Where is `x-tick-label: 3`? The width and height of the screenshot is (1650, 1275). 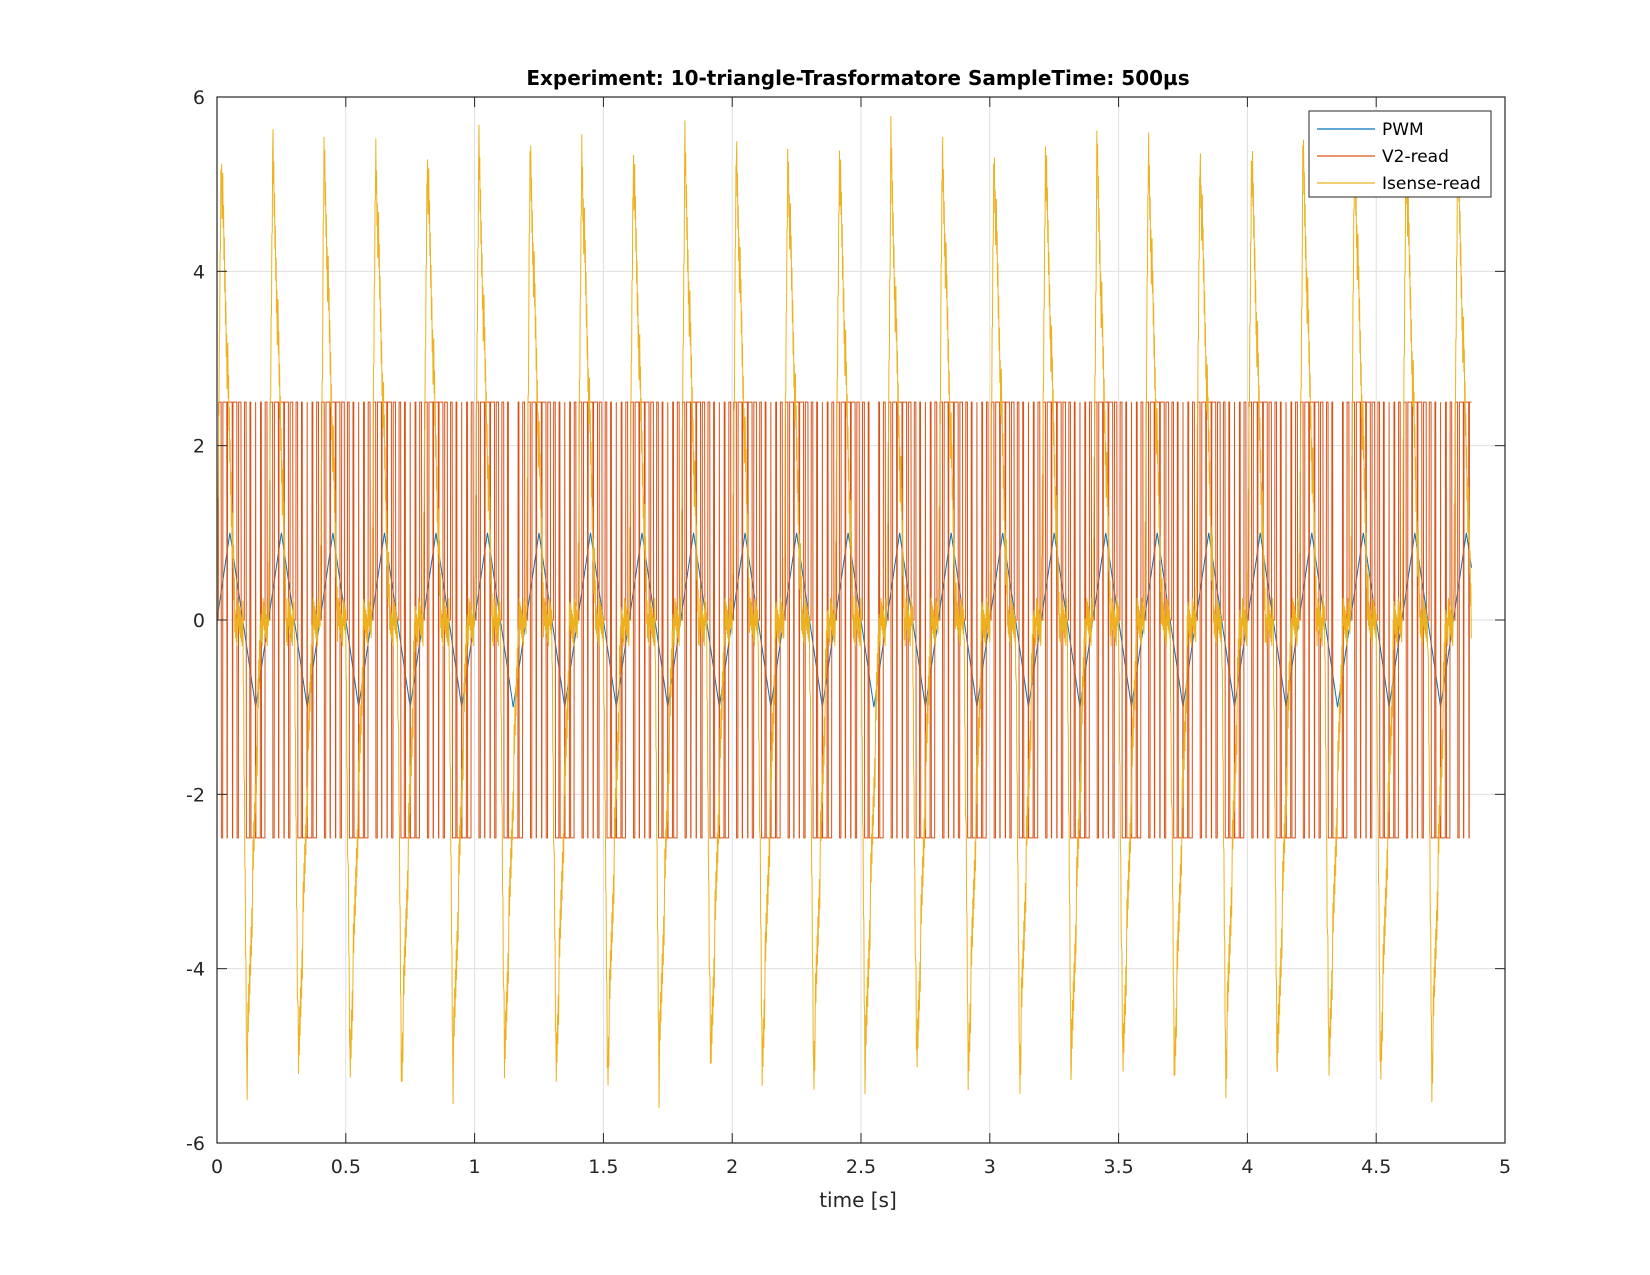
x-tick-label: 3 is located at coordinates (990, 1167).